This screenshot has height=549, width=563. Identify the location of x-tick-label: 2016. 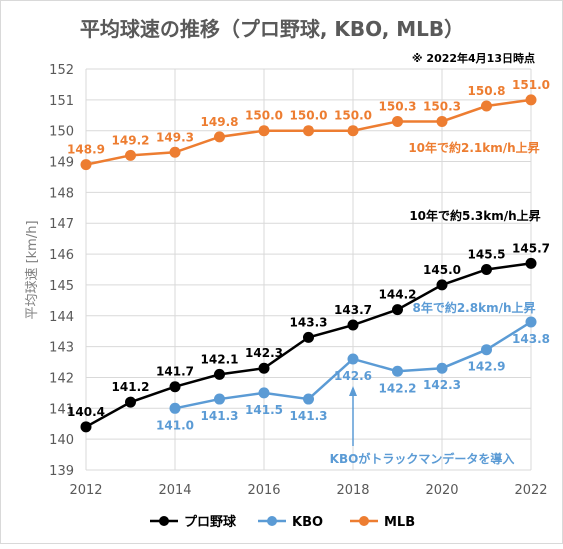
(263, 490).